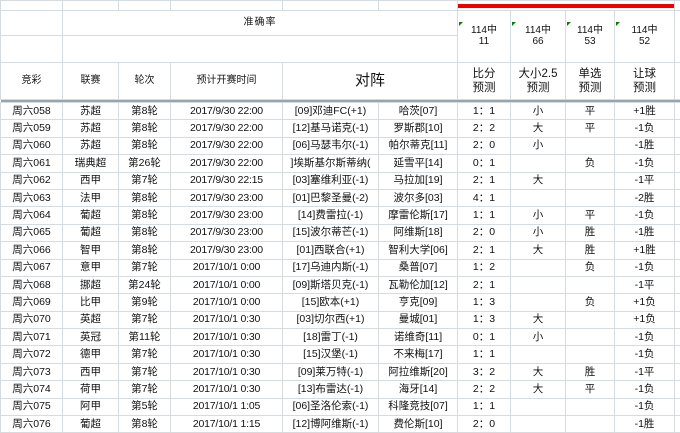  What do you see at coordinates (370, 81) in the screenshot?
I see `header-matchup: 对阵` at bounding box center [370, 81].